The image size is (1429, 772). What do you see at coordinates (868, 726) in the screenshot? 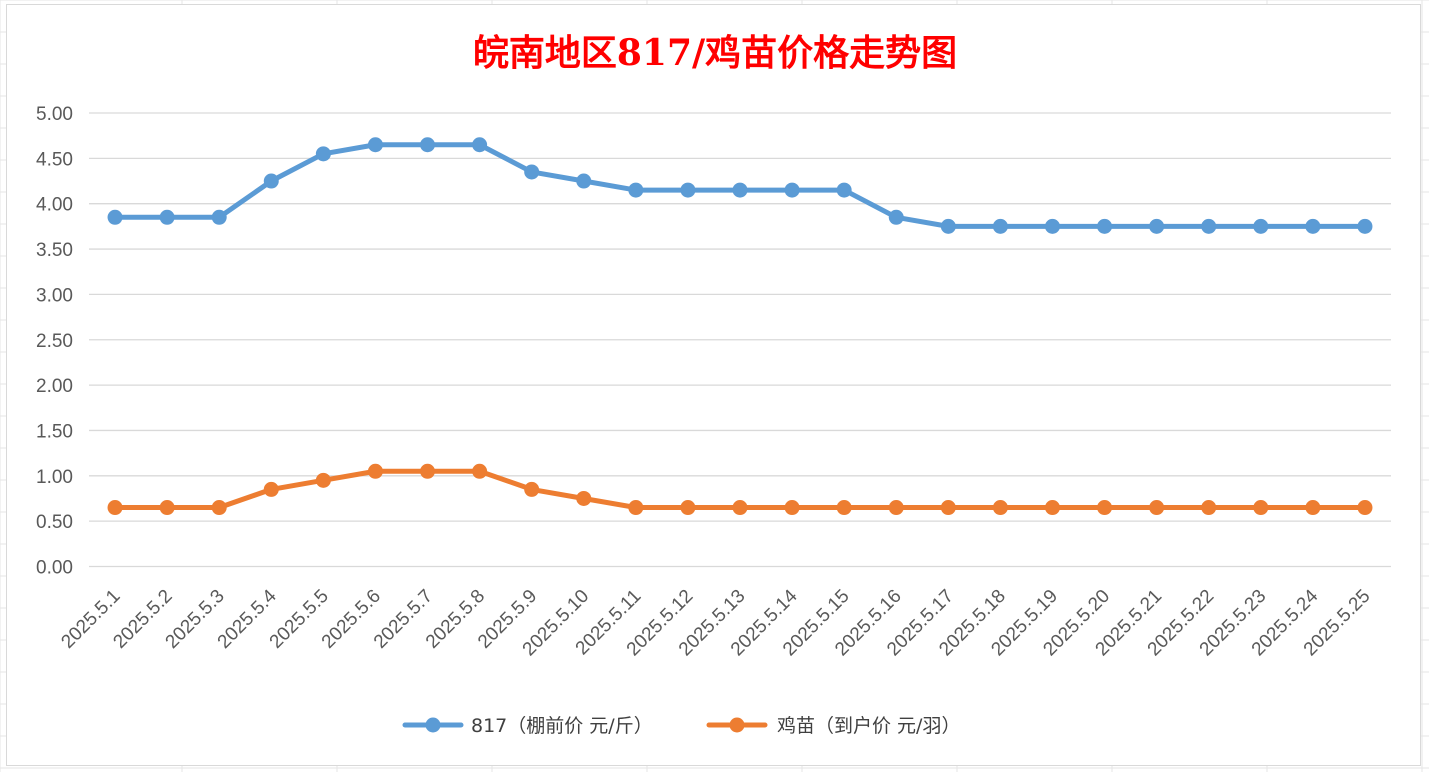
I see `legend-label: 鸡苗（到户价 元/羽）` at bounding box center [868, 726].